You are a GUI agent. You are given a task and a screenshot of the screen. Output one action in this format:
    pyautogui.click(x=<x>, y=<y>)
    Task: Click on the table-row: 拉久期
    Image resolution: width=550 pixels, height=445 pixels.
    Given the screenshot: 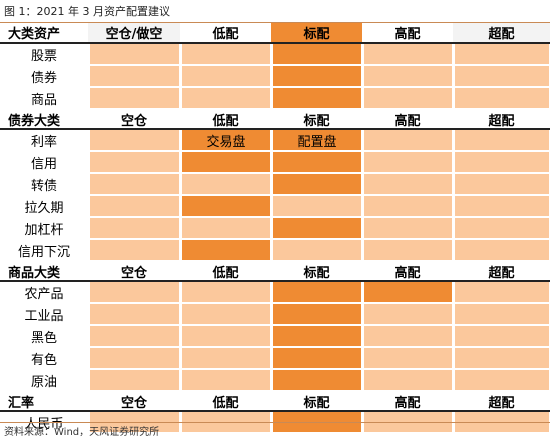 What is the action you would take?
    pyautogui.click(x=275, y=207)
    